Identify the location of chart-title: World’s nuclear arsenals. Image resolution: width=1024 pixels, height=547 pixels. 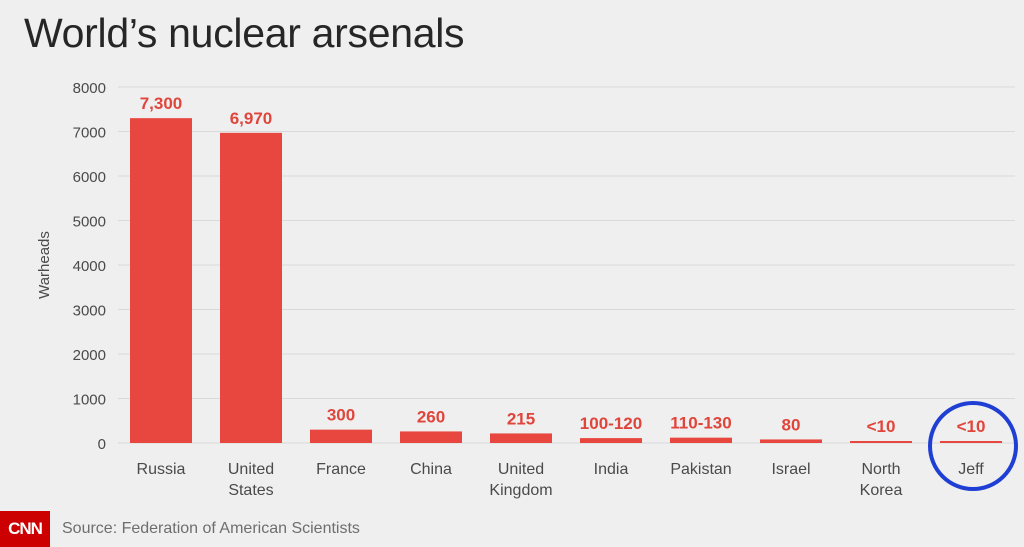
(244, 33).